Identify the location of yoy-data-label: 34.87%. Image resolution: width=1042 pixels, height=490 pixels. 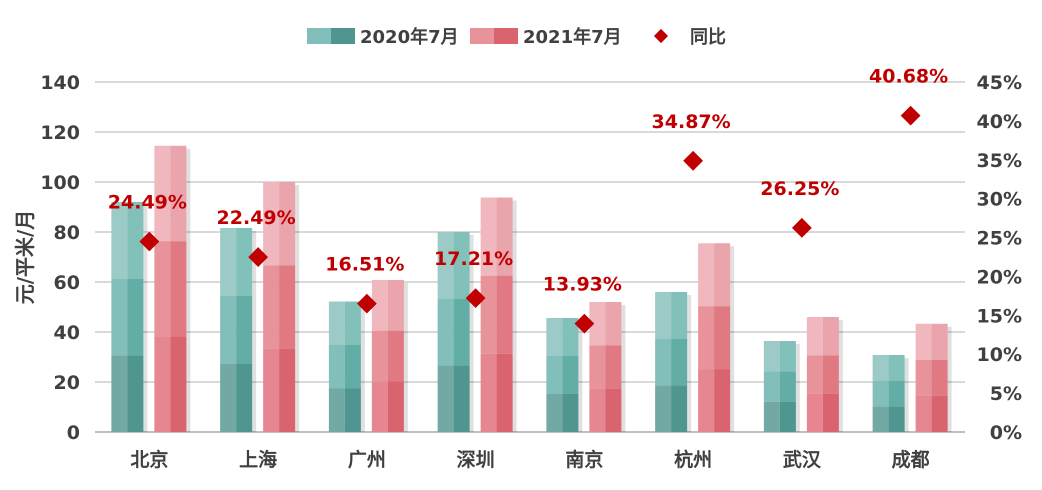
(691, 122).